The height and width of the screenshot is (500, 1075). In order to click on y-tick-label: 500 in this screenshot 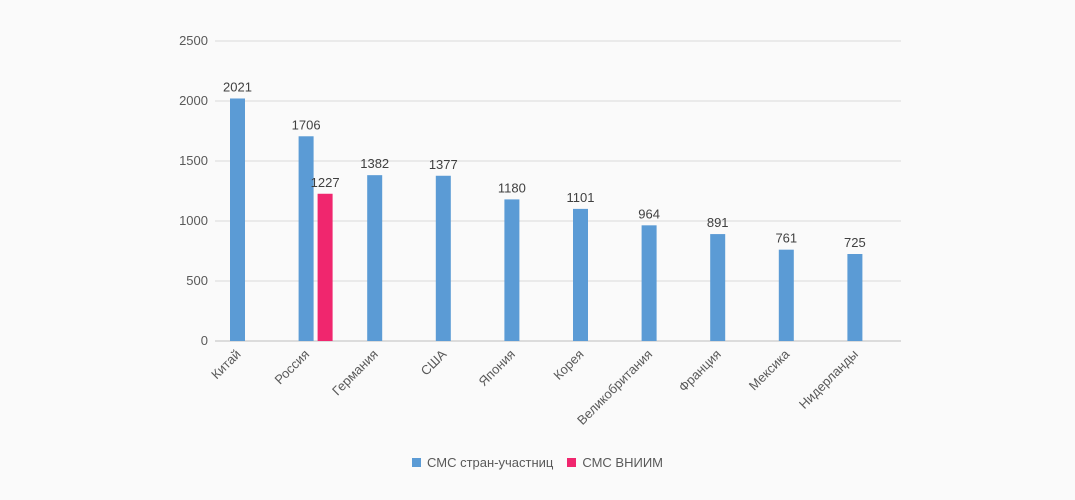, I will do `click(197, 280)`.